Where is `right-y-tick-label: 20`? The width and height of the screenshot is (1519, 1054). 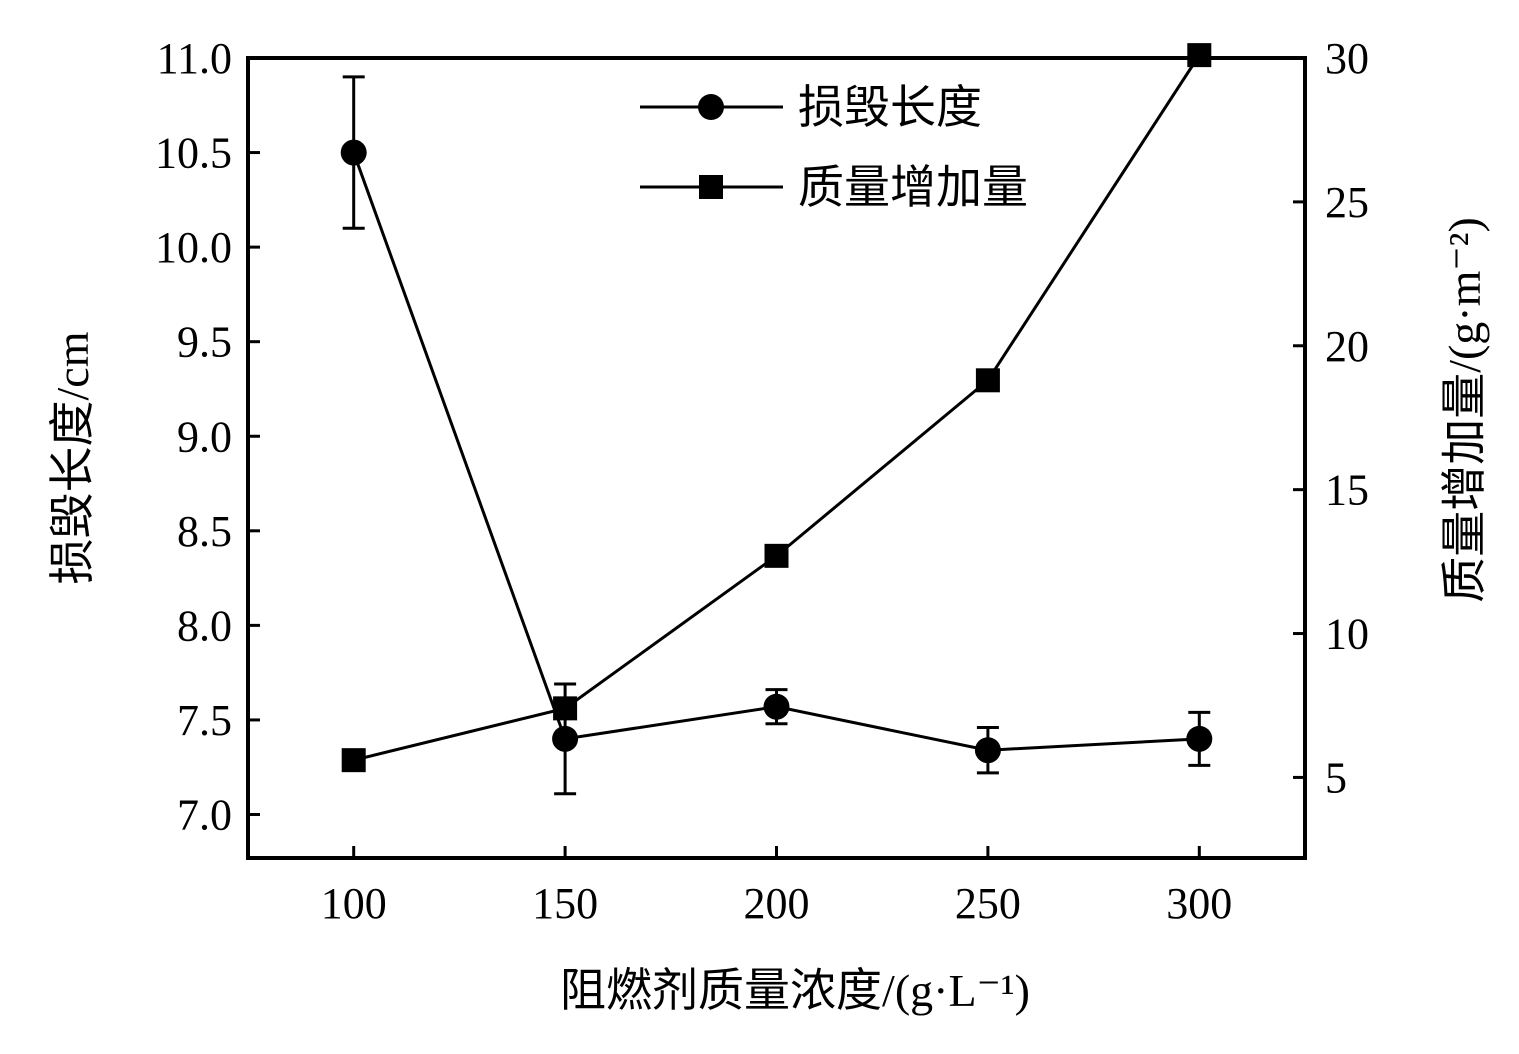
right-y-tick-label: 20 is located at coordinates (1347, 346).